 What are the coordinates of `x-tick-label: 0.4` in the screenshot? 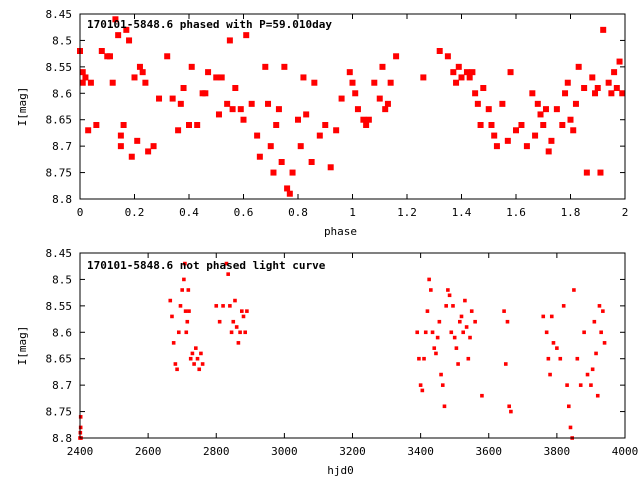 It's located at (189, 212).